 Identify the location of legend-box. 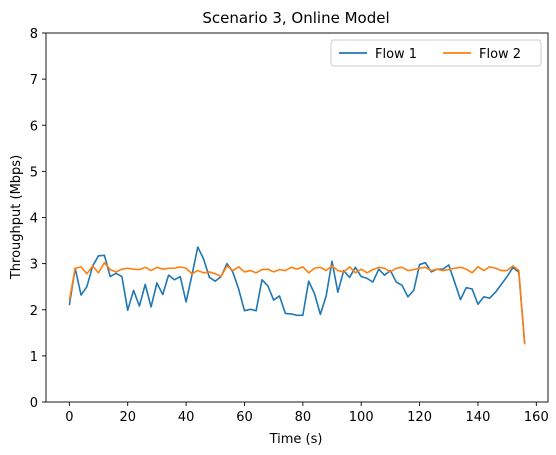
(436, 53).